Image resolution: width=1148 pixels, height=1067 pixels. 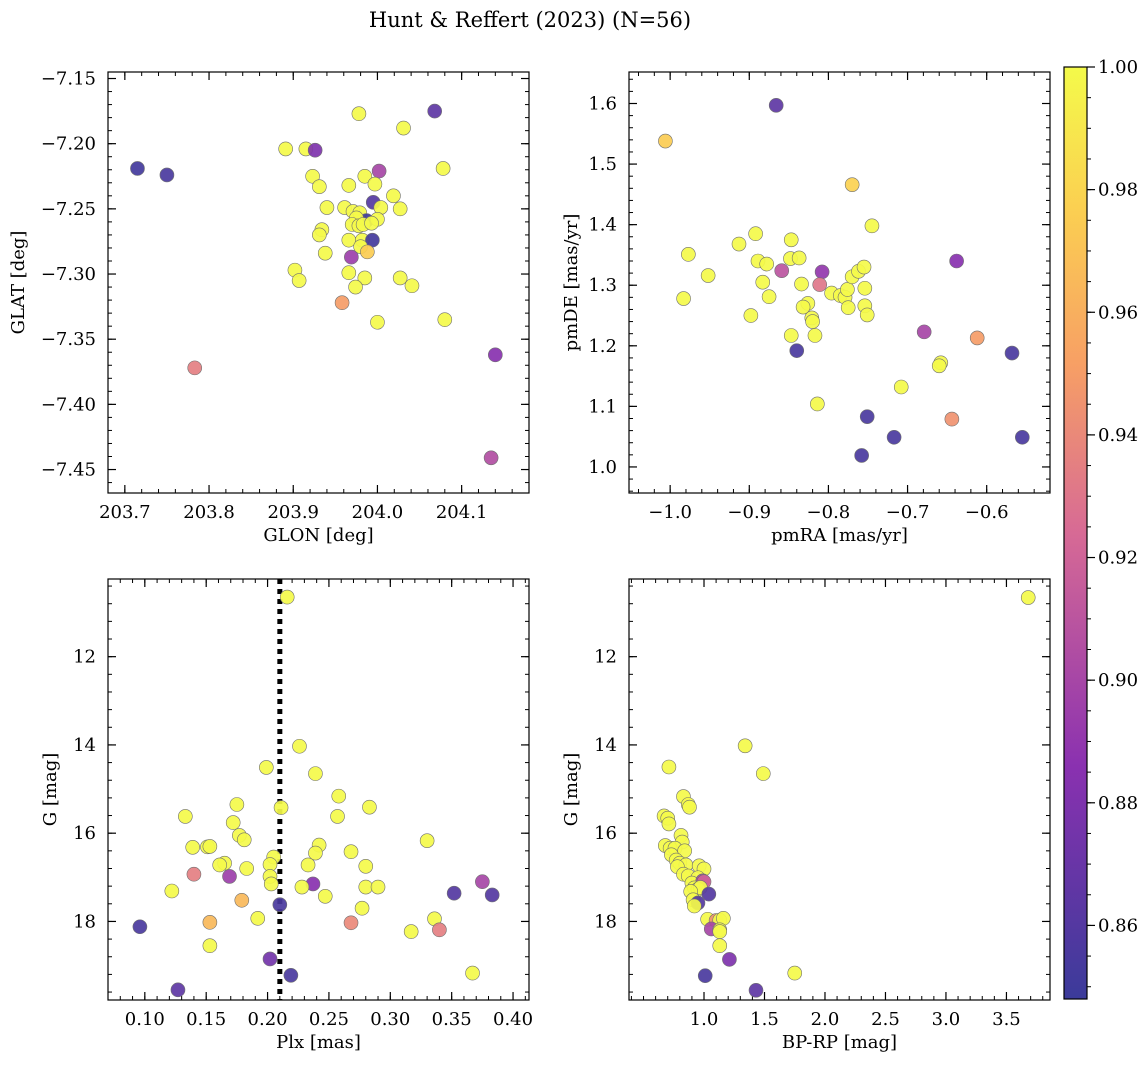 What do you see at coordinates (68, 404) in the screenshot?
I see `y-tick-label: −7.40` at bounding box center [68, 404].